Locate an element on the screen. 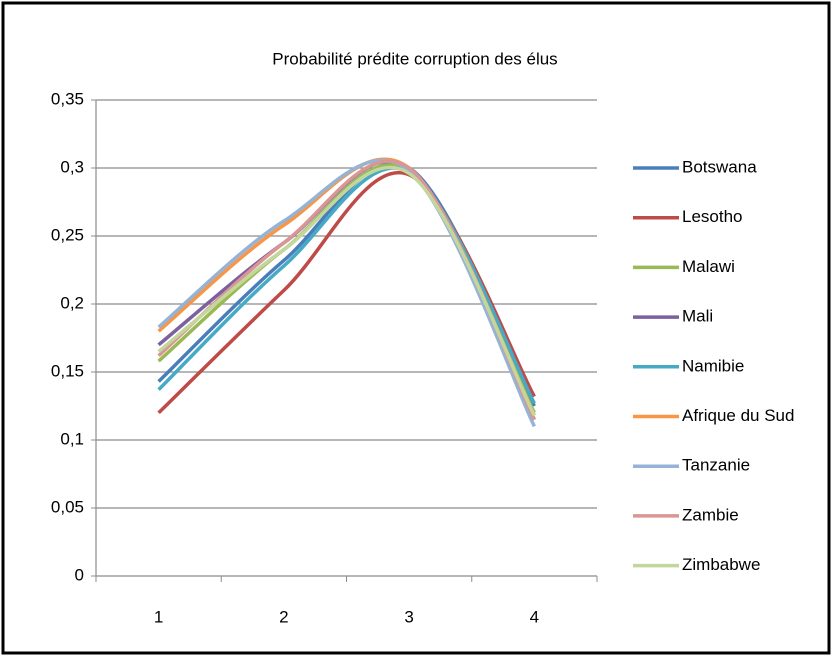  y-tick-label: 0,1 is located at coordinates (72, 438).